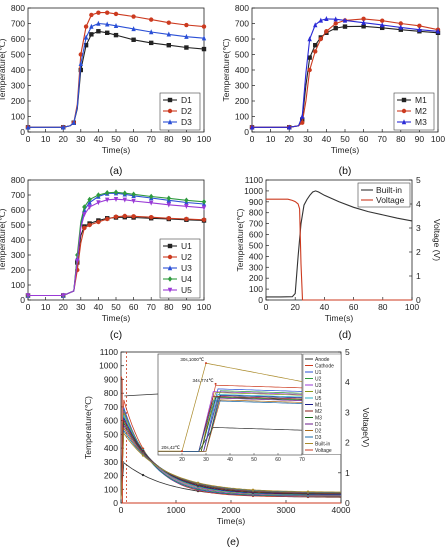  What do you see at coordinates (134, 307) in the screenshot?
I see `x-tick-label: 60` at bounding box center [134, 307].